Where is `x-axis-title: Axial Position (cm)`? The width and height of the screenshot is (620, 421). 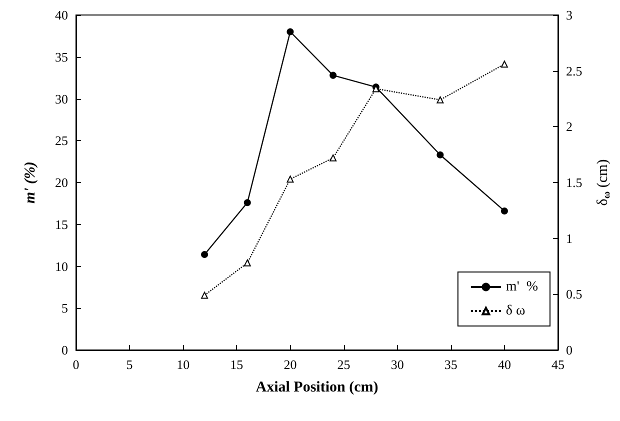 x-axis-title: Axial Position (cm) is located at coordinates (317, 388).